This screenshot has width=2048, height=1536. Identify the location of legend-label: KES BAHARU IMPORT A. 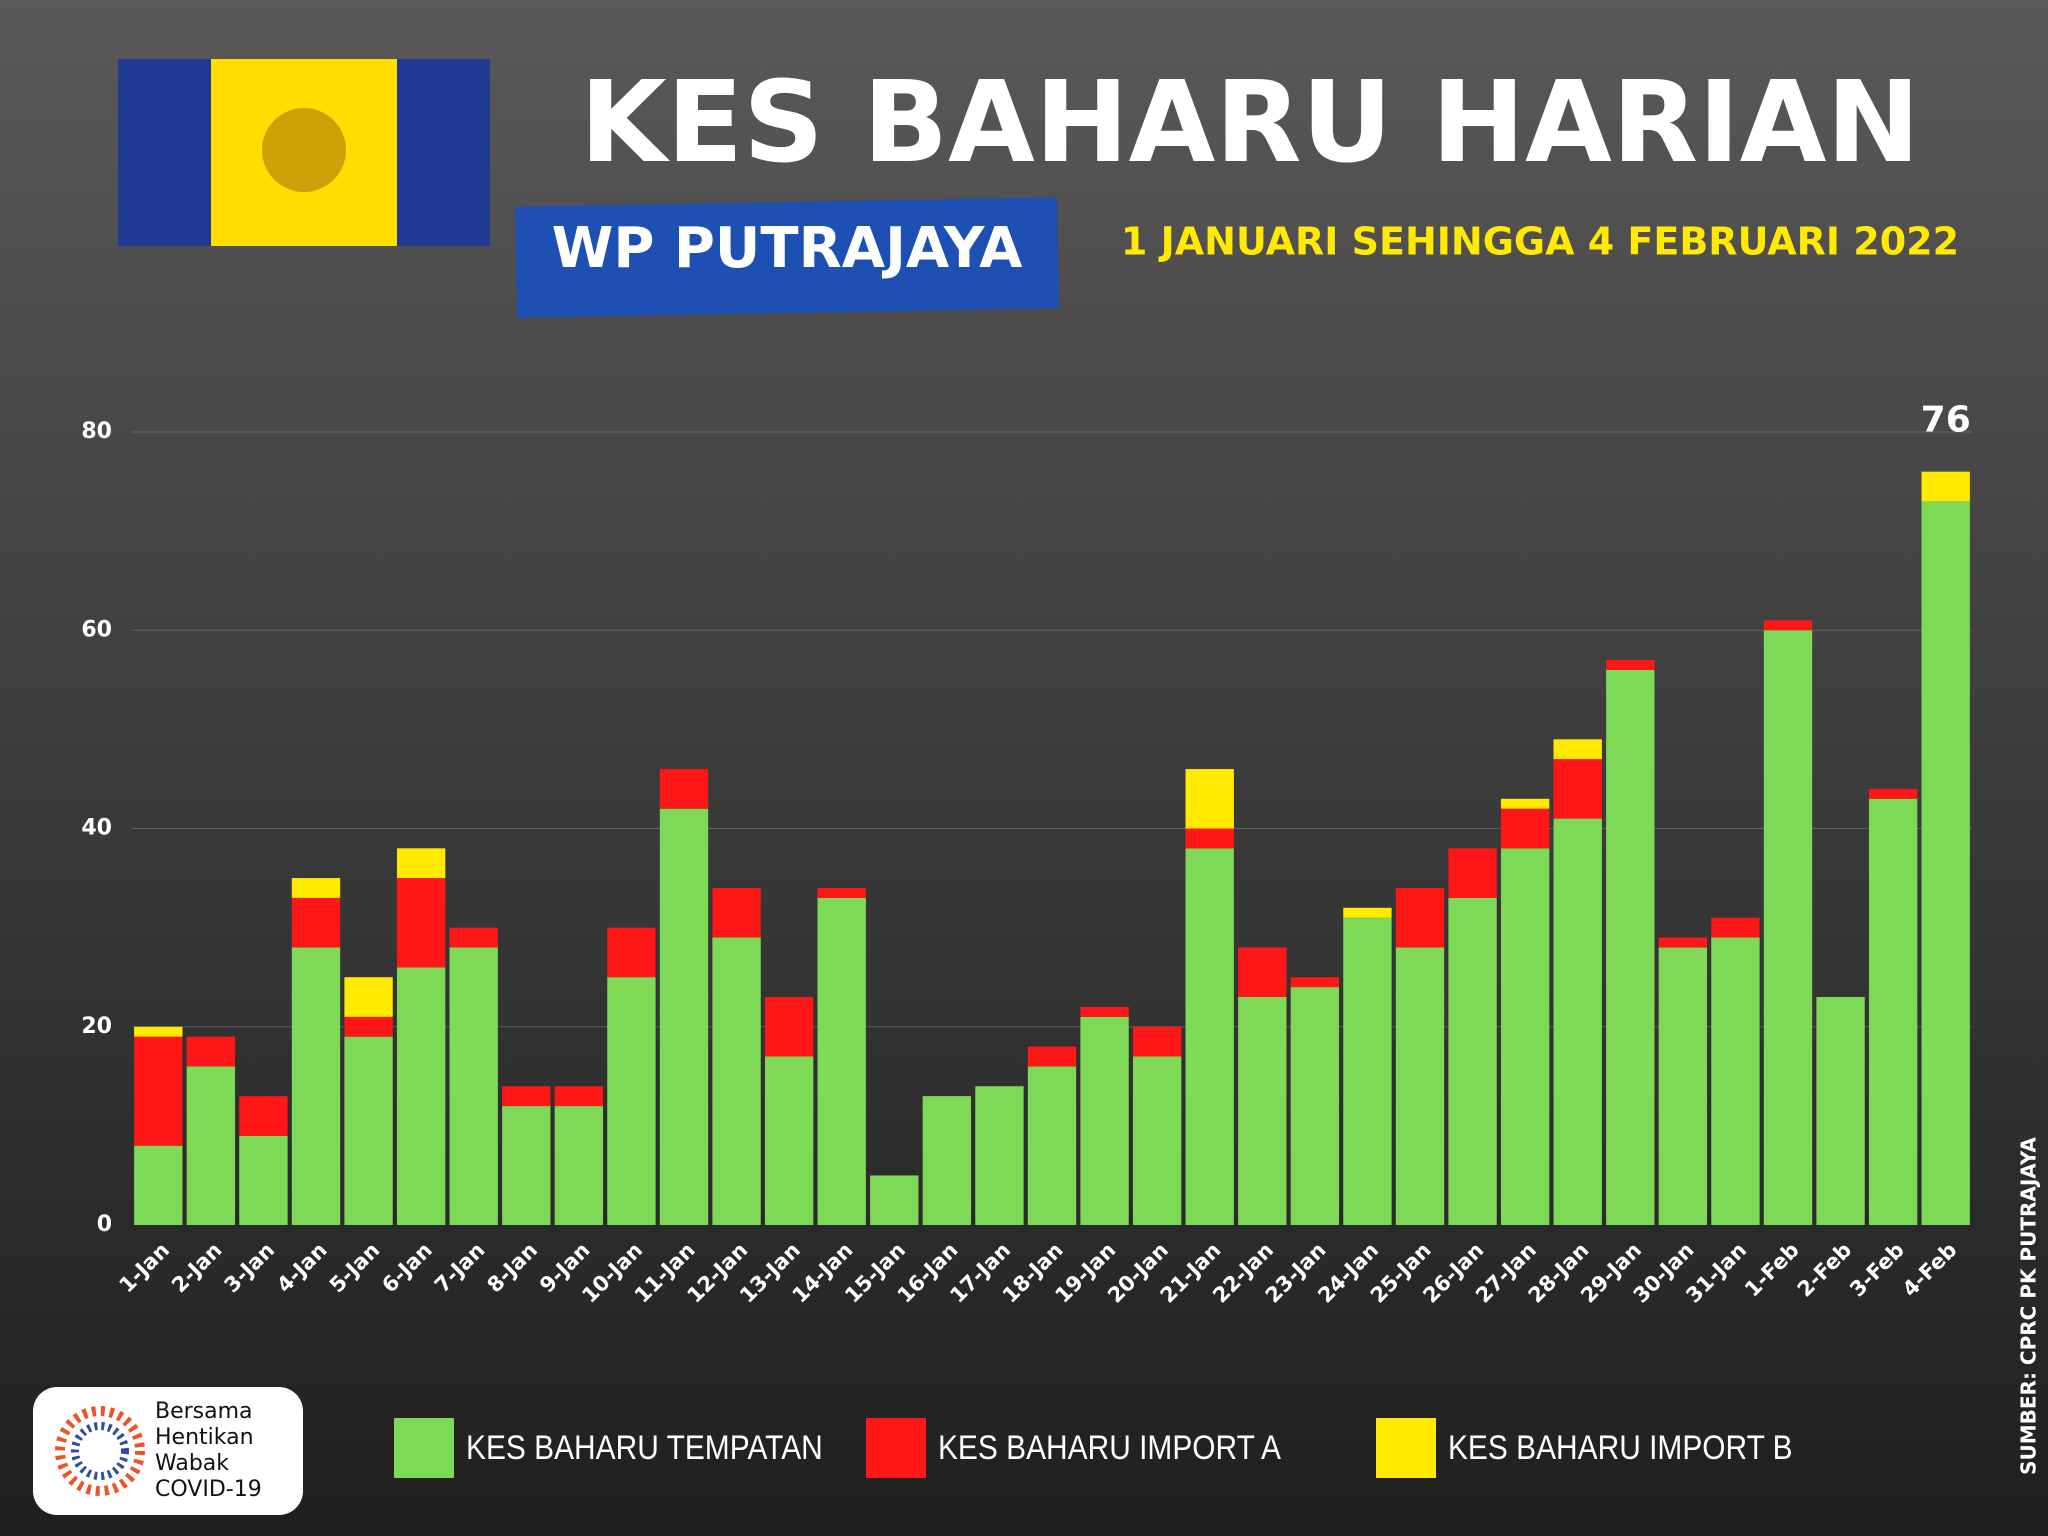
(1110, 1447).